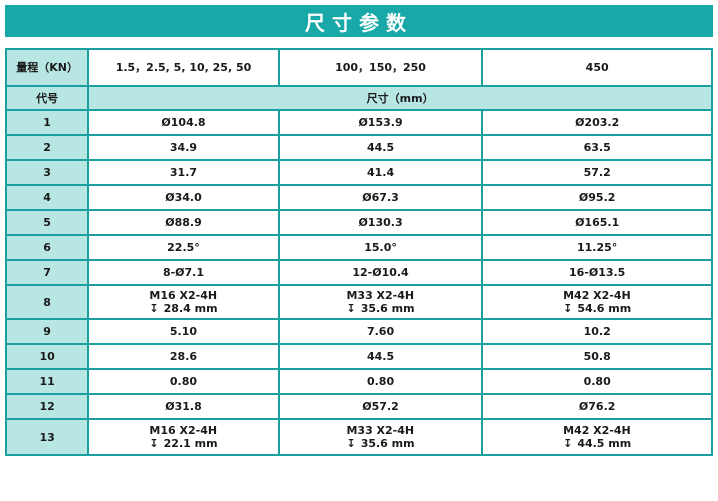  I want to click on thread-spec: M16 X2-4H ↧ 22.1 mm, so click(183, 437).